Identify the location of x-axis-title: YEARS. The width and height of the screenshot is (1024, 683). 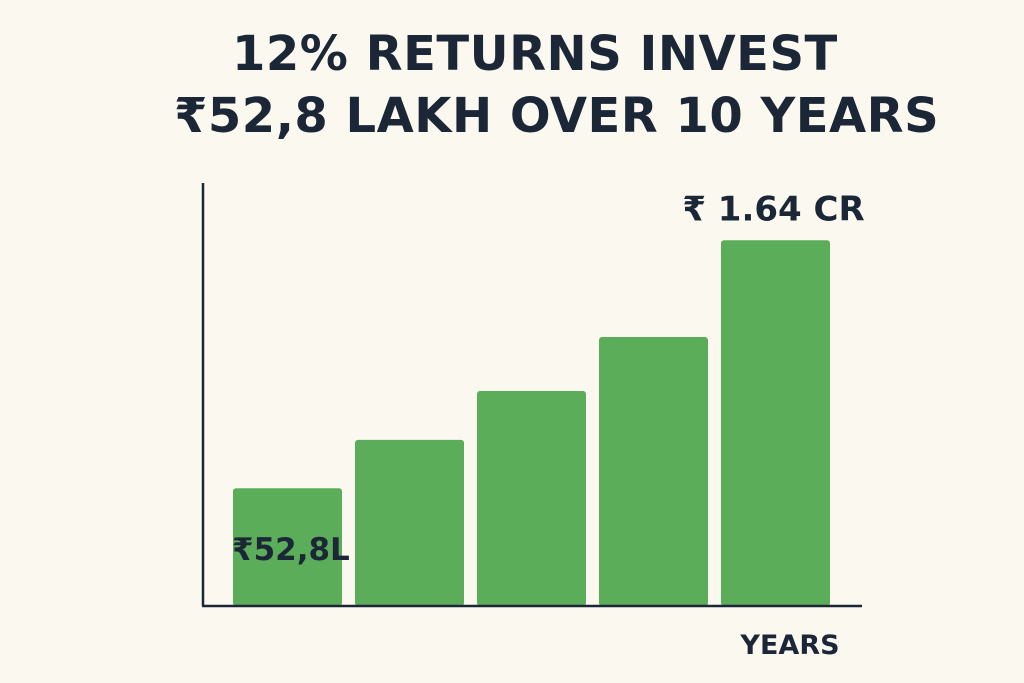
(789, 645).